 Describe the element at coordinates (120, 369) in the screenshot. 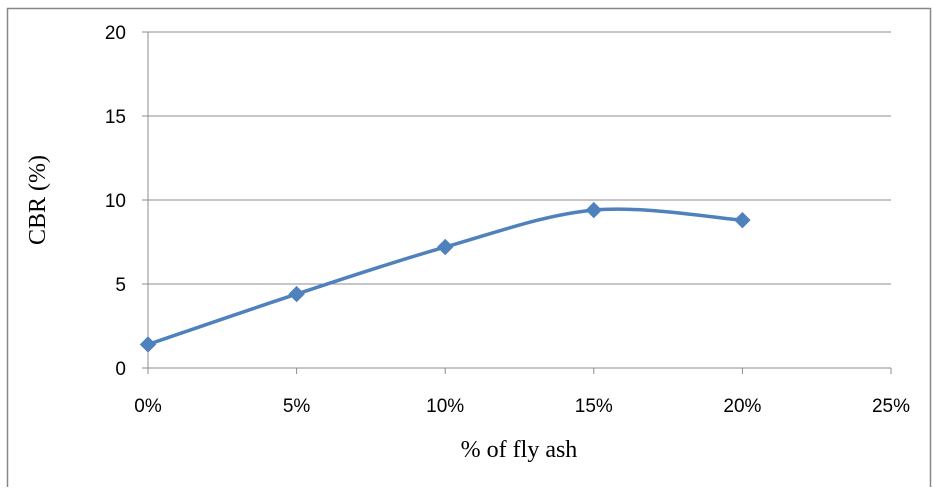

I see `y-tick-label: 0` at that location.